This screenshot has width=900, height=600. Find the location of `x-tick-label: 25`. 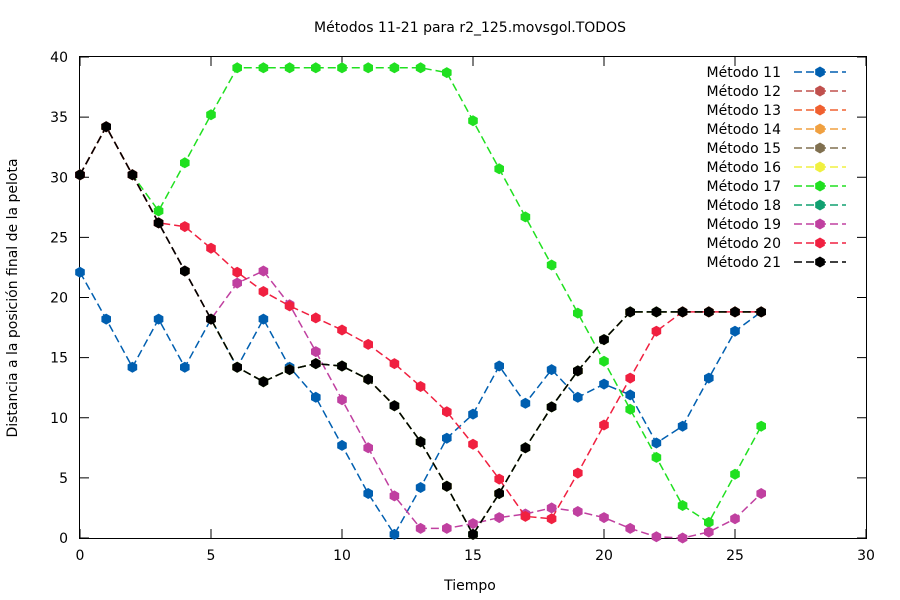

x-tick-label: 25 is located at coordinates (735, 556).